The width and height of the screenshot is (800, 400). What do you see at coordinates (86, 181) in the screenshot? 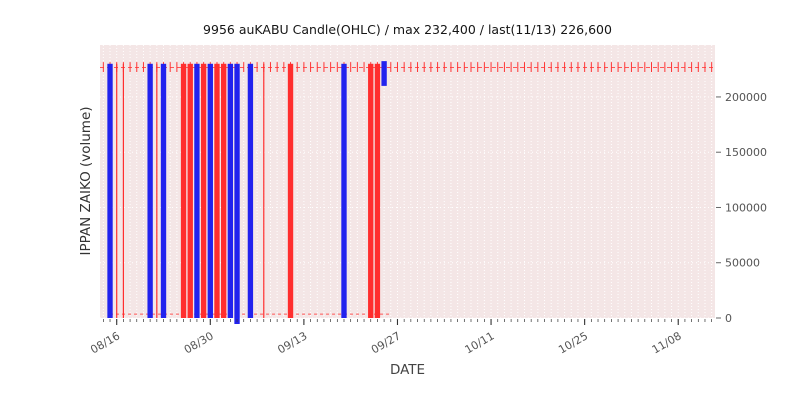
I see `y-axis-label: IPPAN ZAIKO (volume)` at bounding box center [86, 181].